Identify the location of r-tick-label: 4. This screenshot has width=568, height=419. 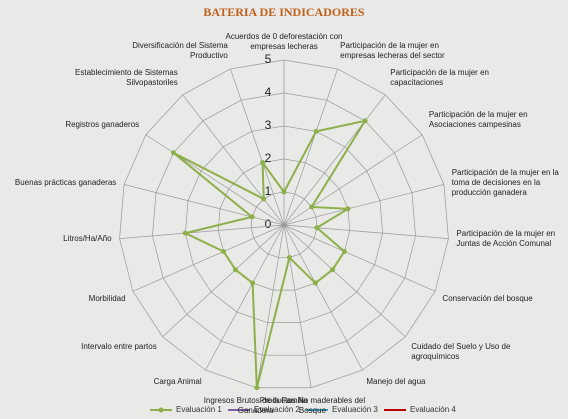
(268, 92).